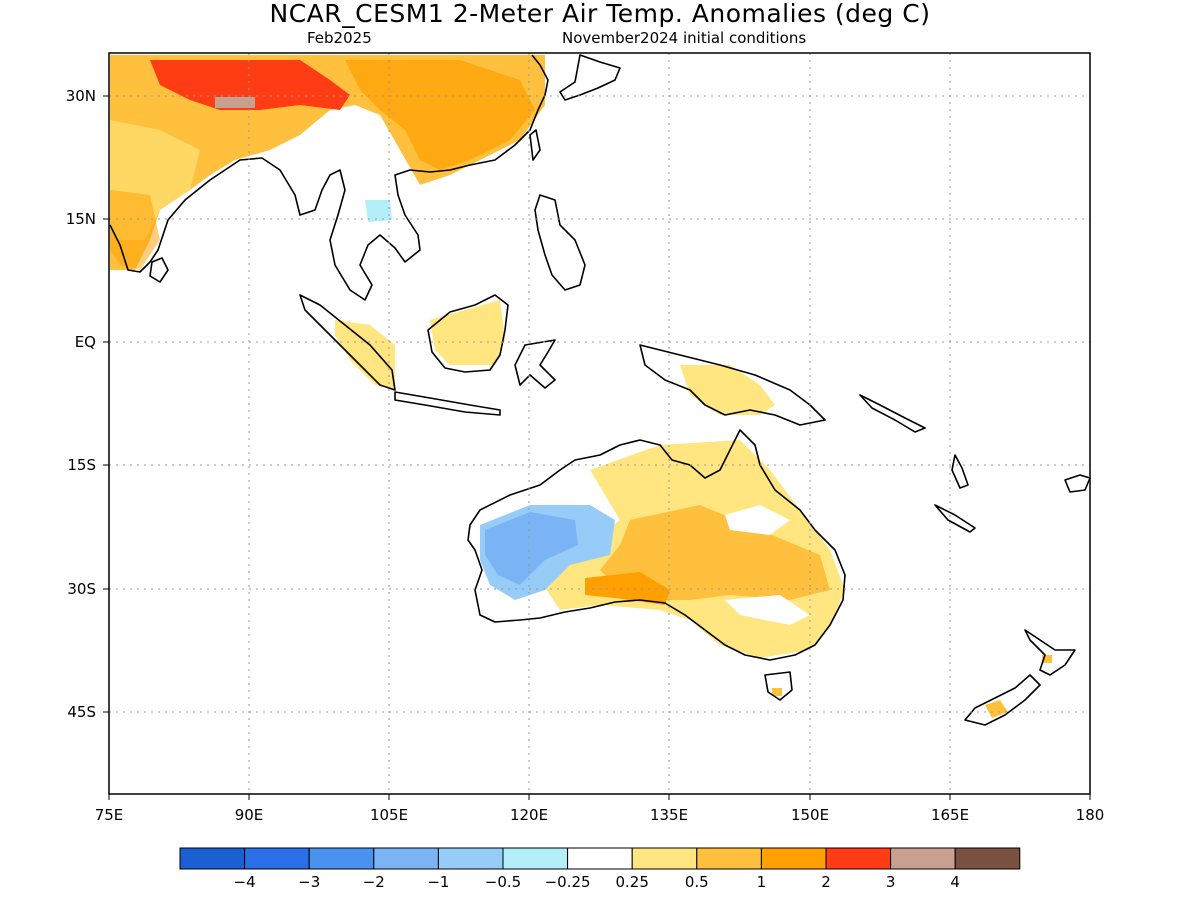  I want to click on warm-region-sumatra, so click(365, 355).